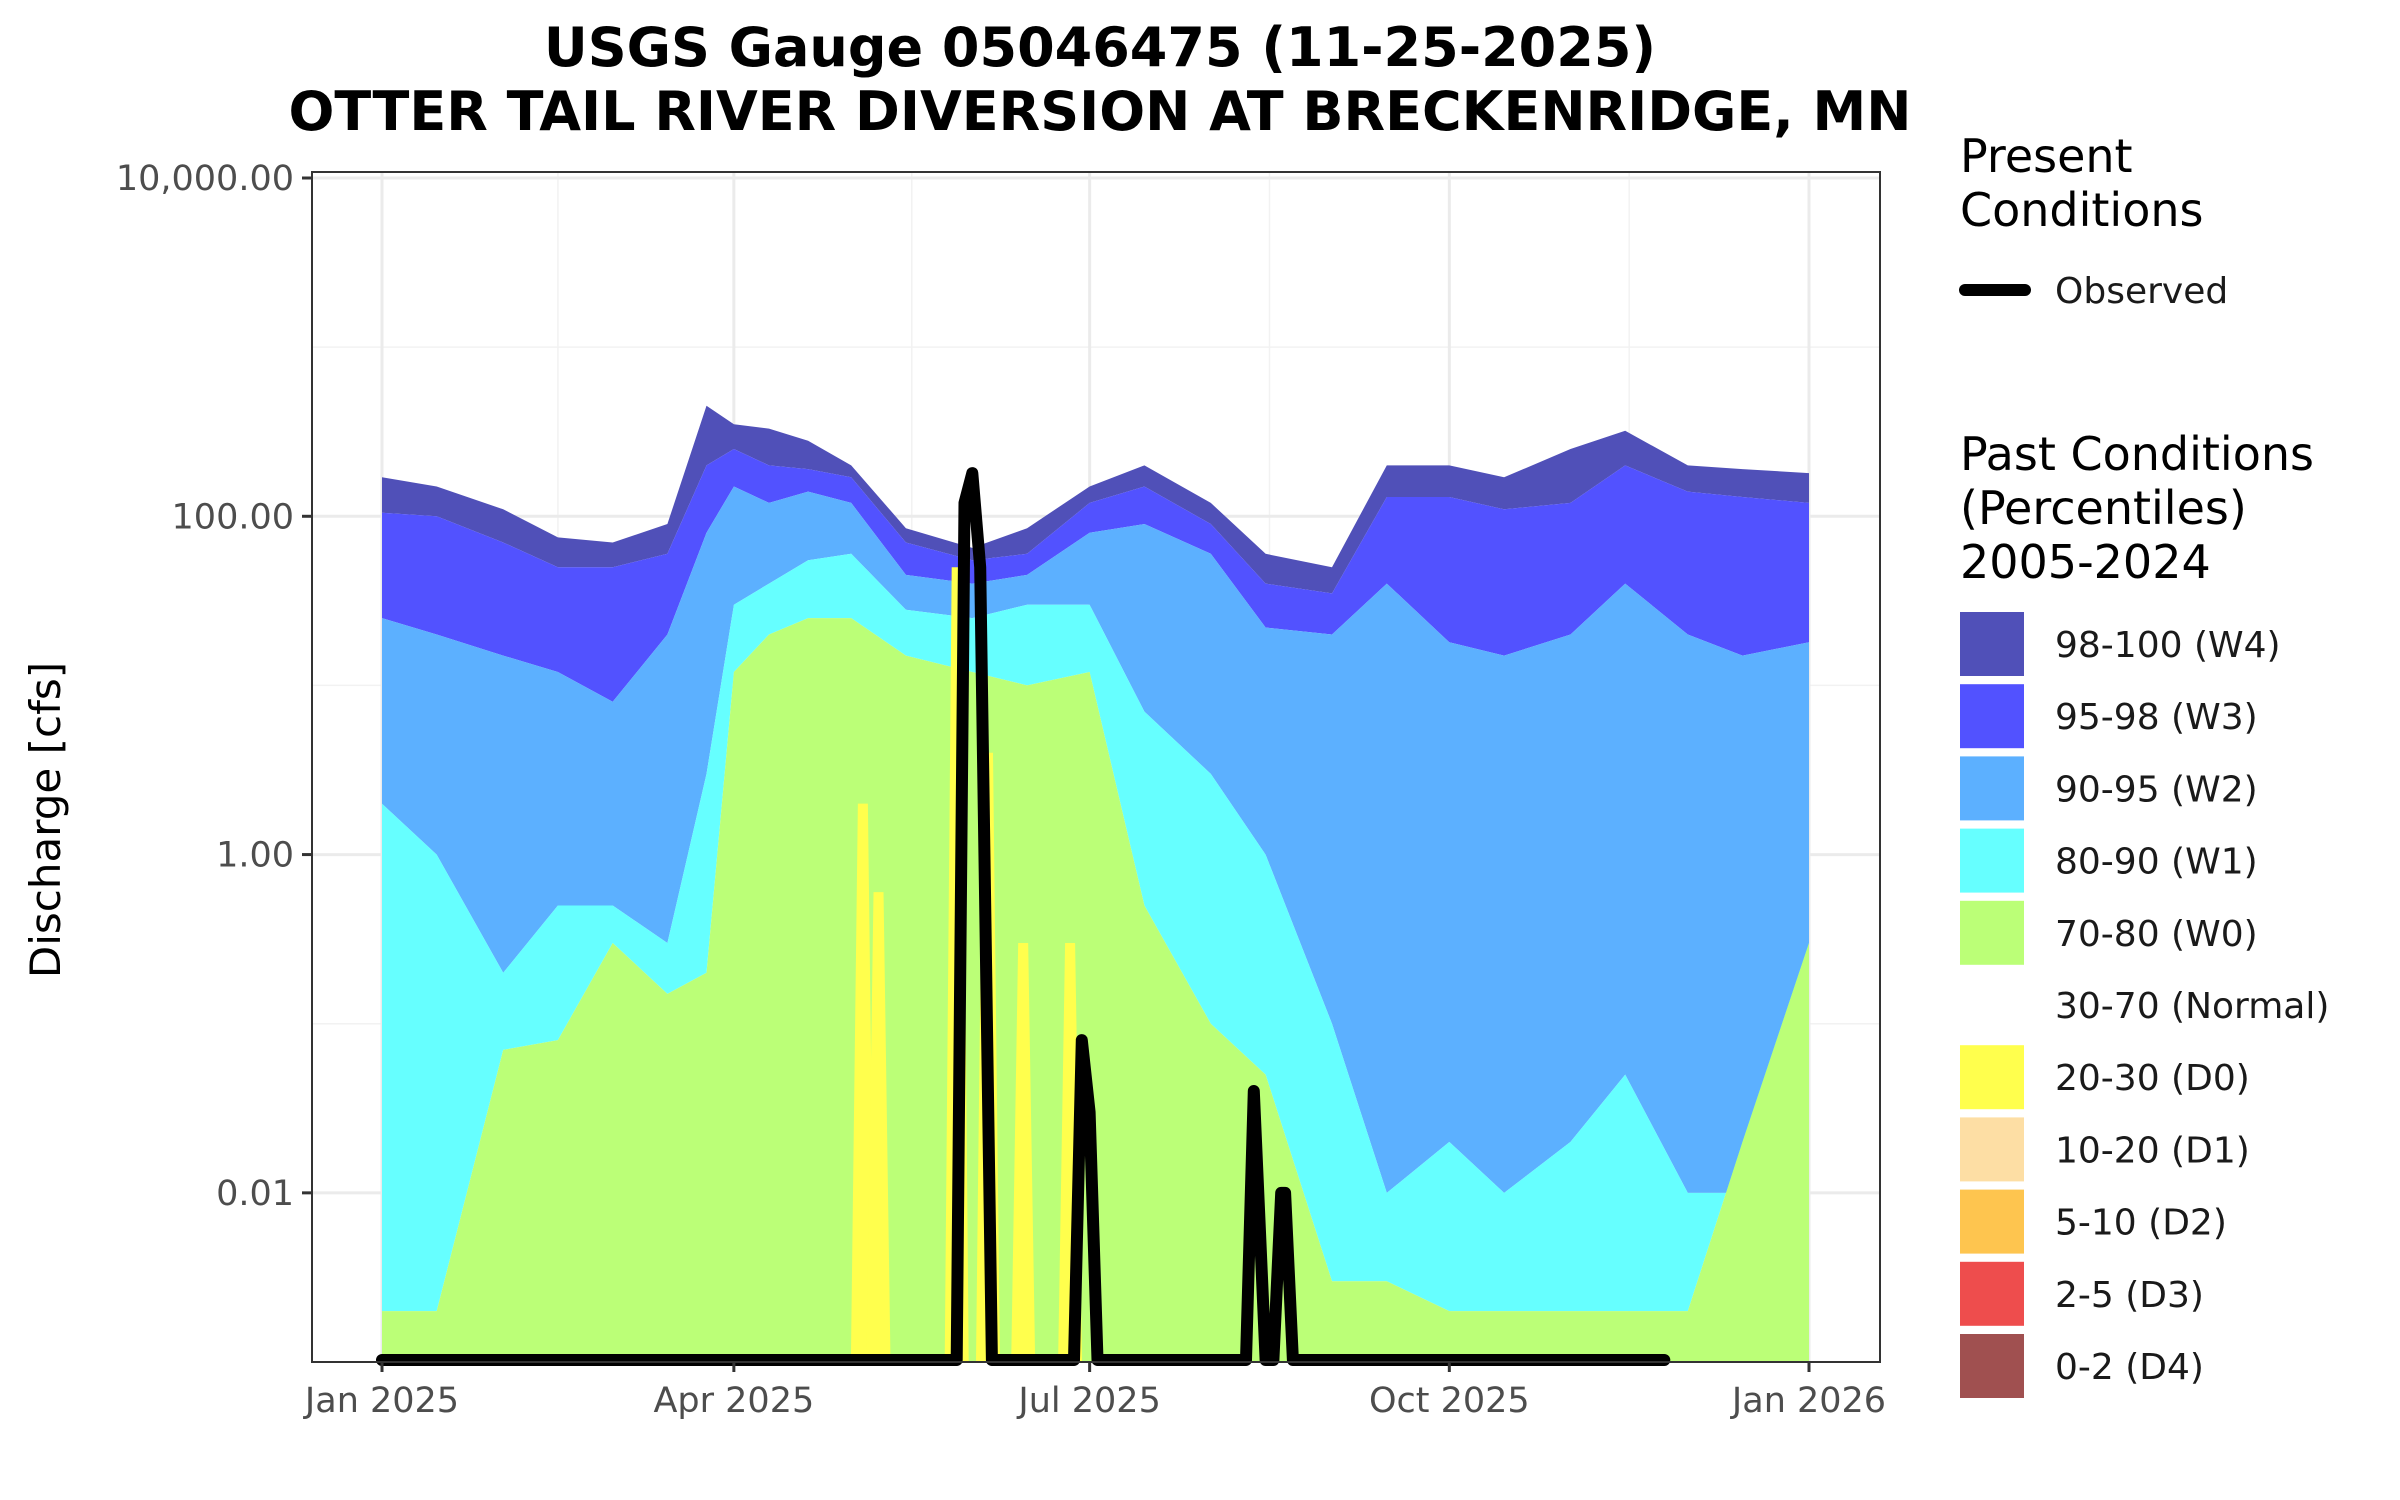  Describe the element at coordinates (205, 179) in the screenshot. I see `y-tick-label: 10,000.00` at that location.